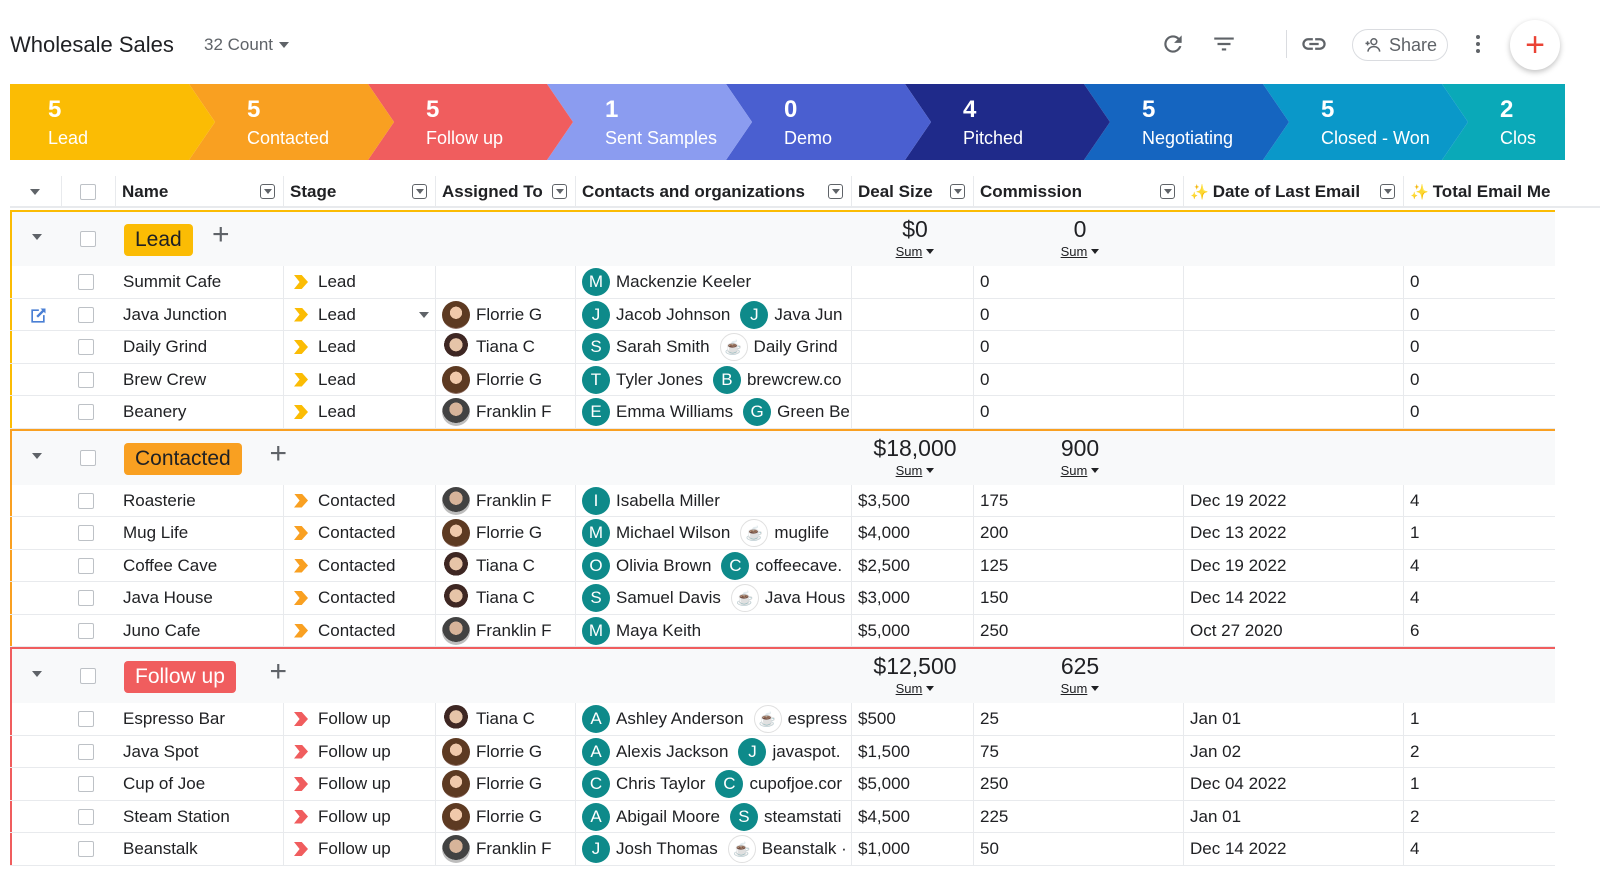 This screenshot has height=891, width=1600. I want to click on assigned-cell: Franklin F, so click(506, 412).